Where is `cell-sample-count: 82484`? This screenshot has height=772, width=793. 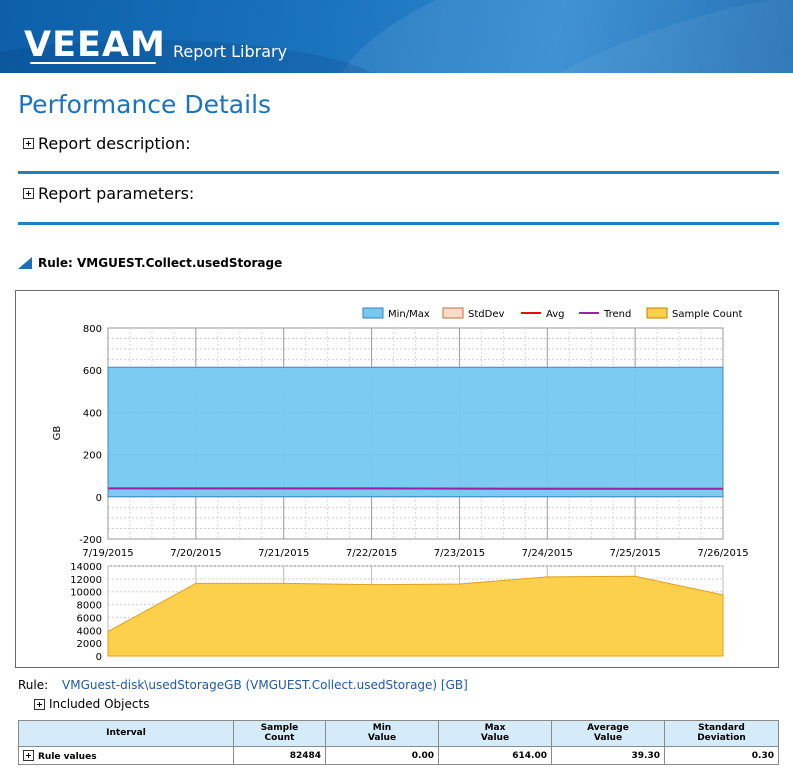 cell-sample-count: 82484 is located at coordinates (279, 755).